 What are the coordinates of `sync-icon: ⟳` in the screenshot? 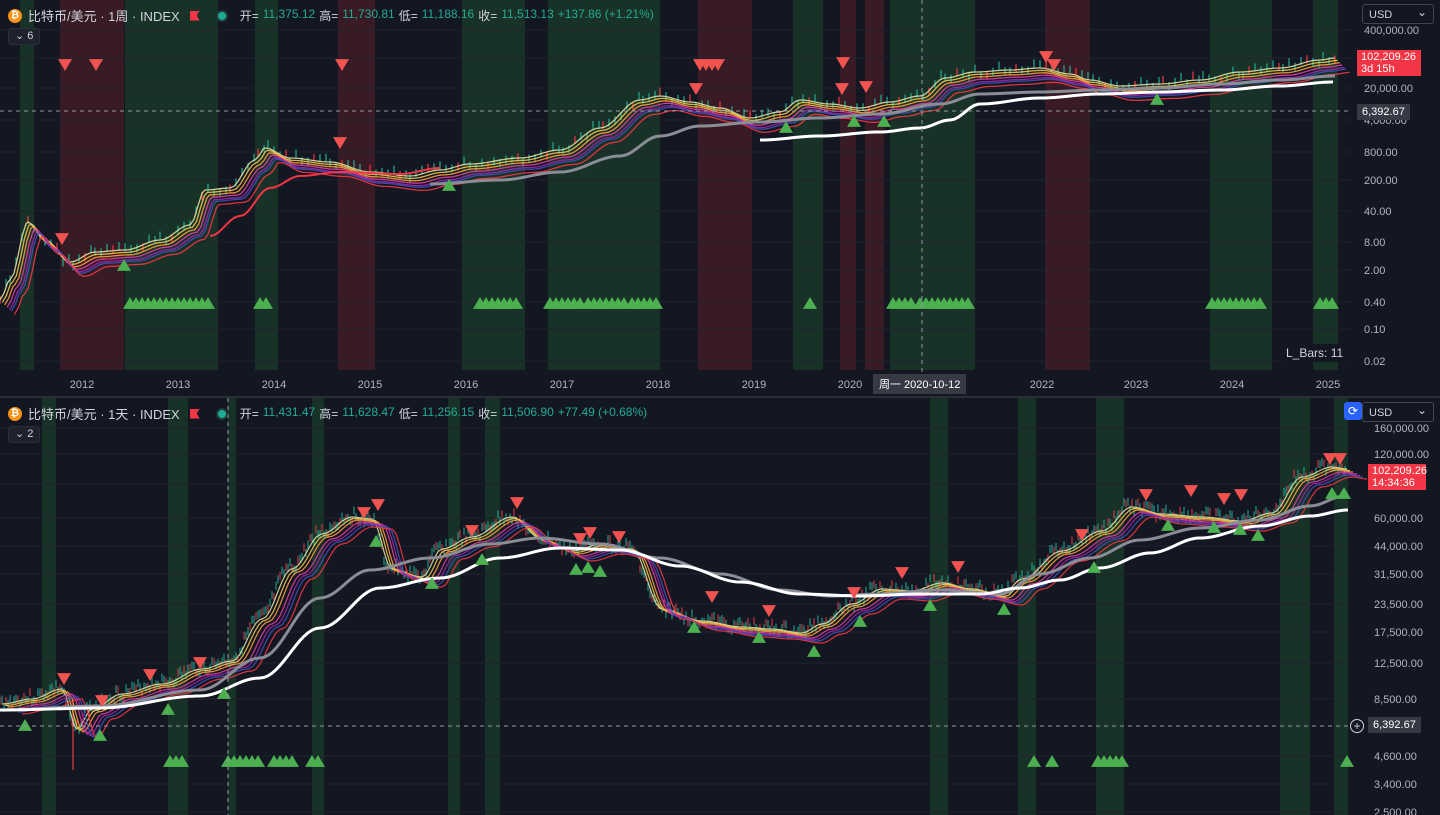 It's located at (1353, 411).